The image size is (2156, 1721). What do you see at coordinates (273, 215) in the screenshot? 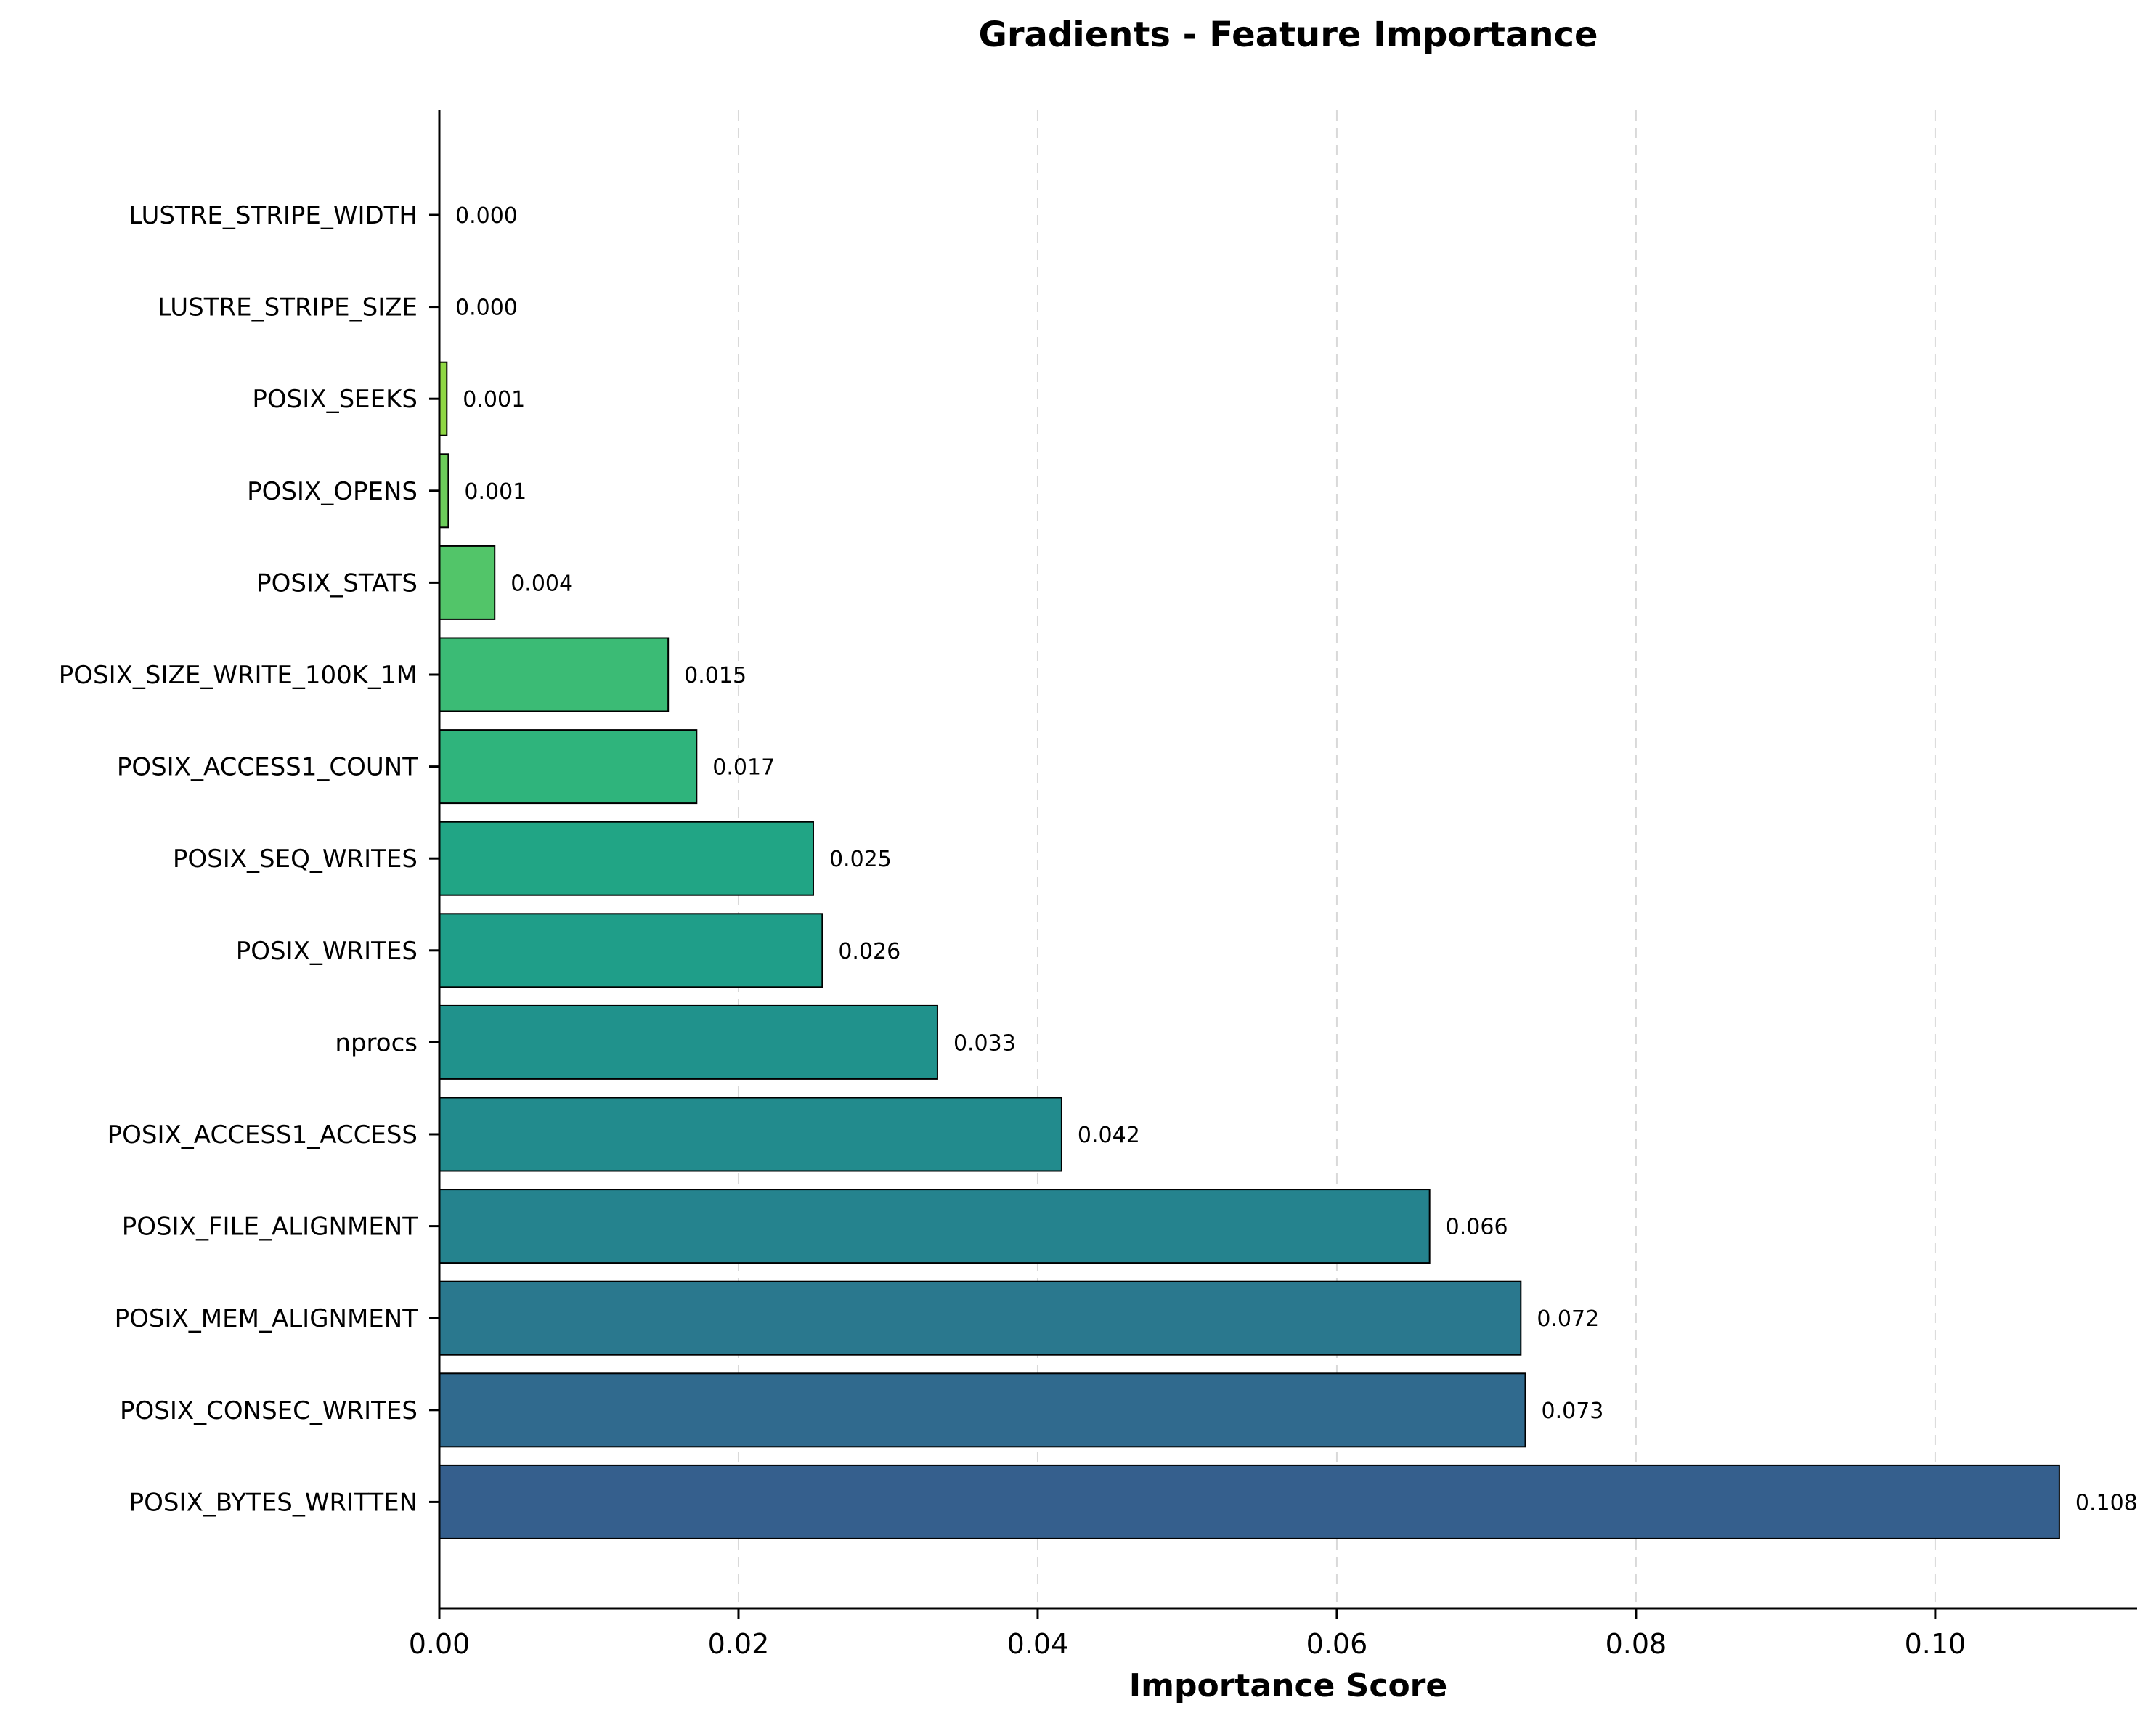
I see `y-tick-label: LUSTRE_STRIPE_WIDTH` at bounding box center [273, 215].